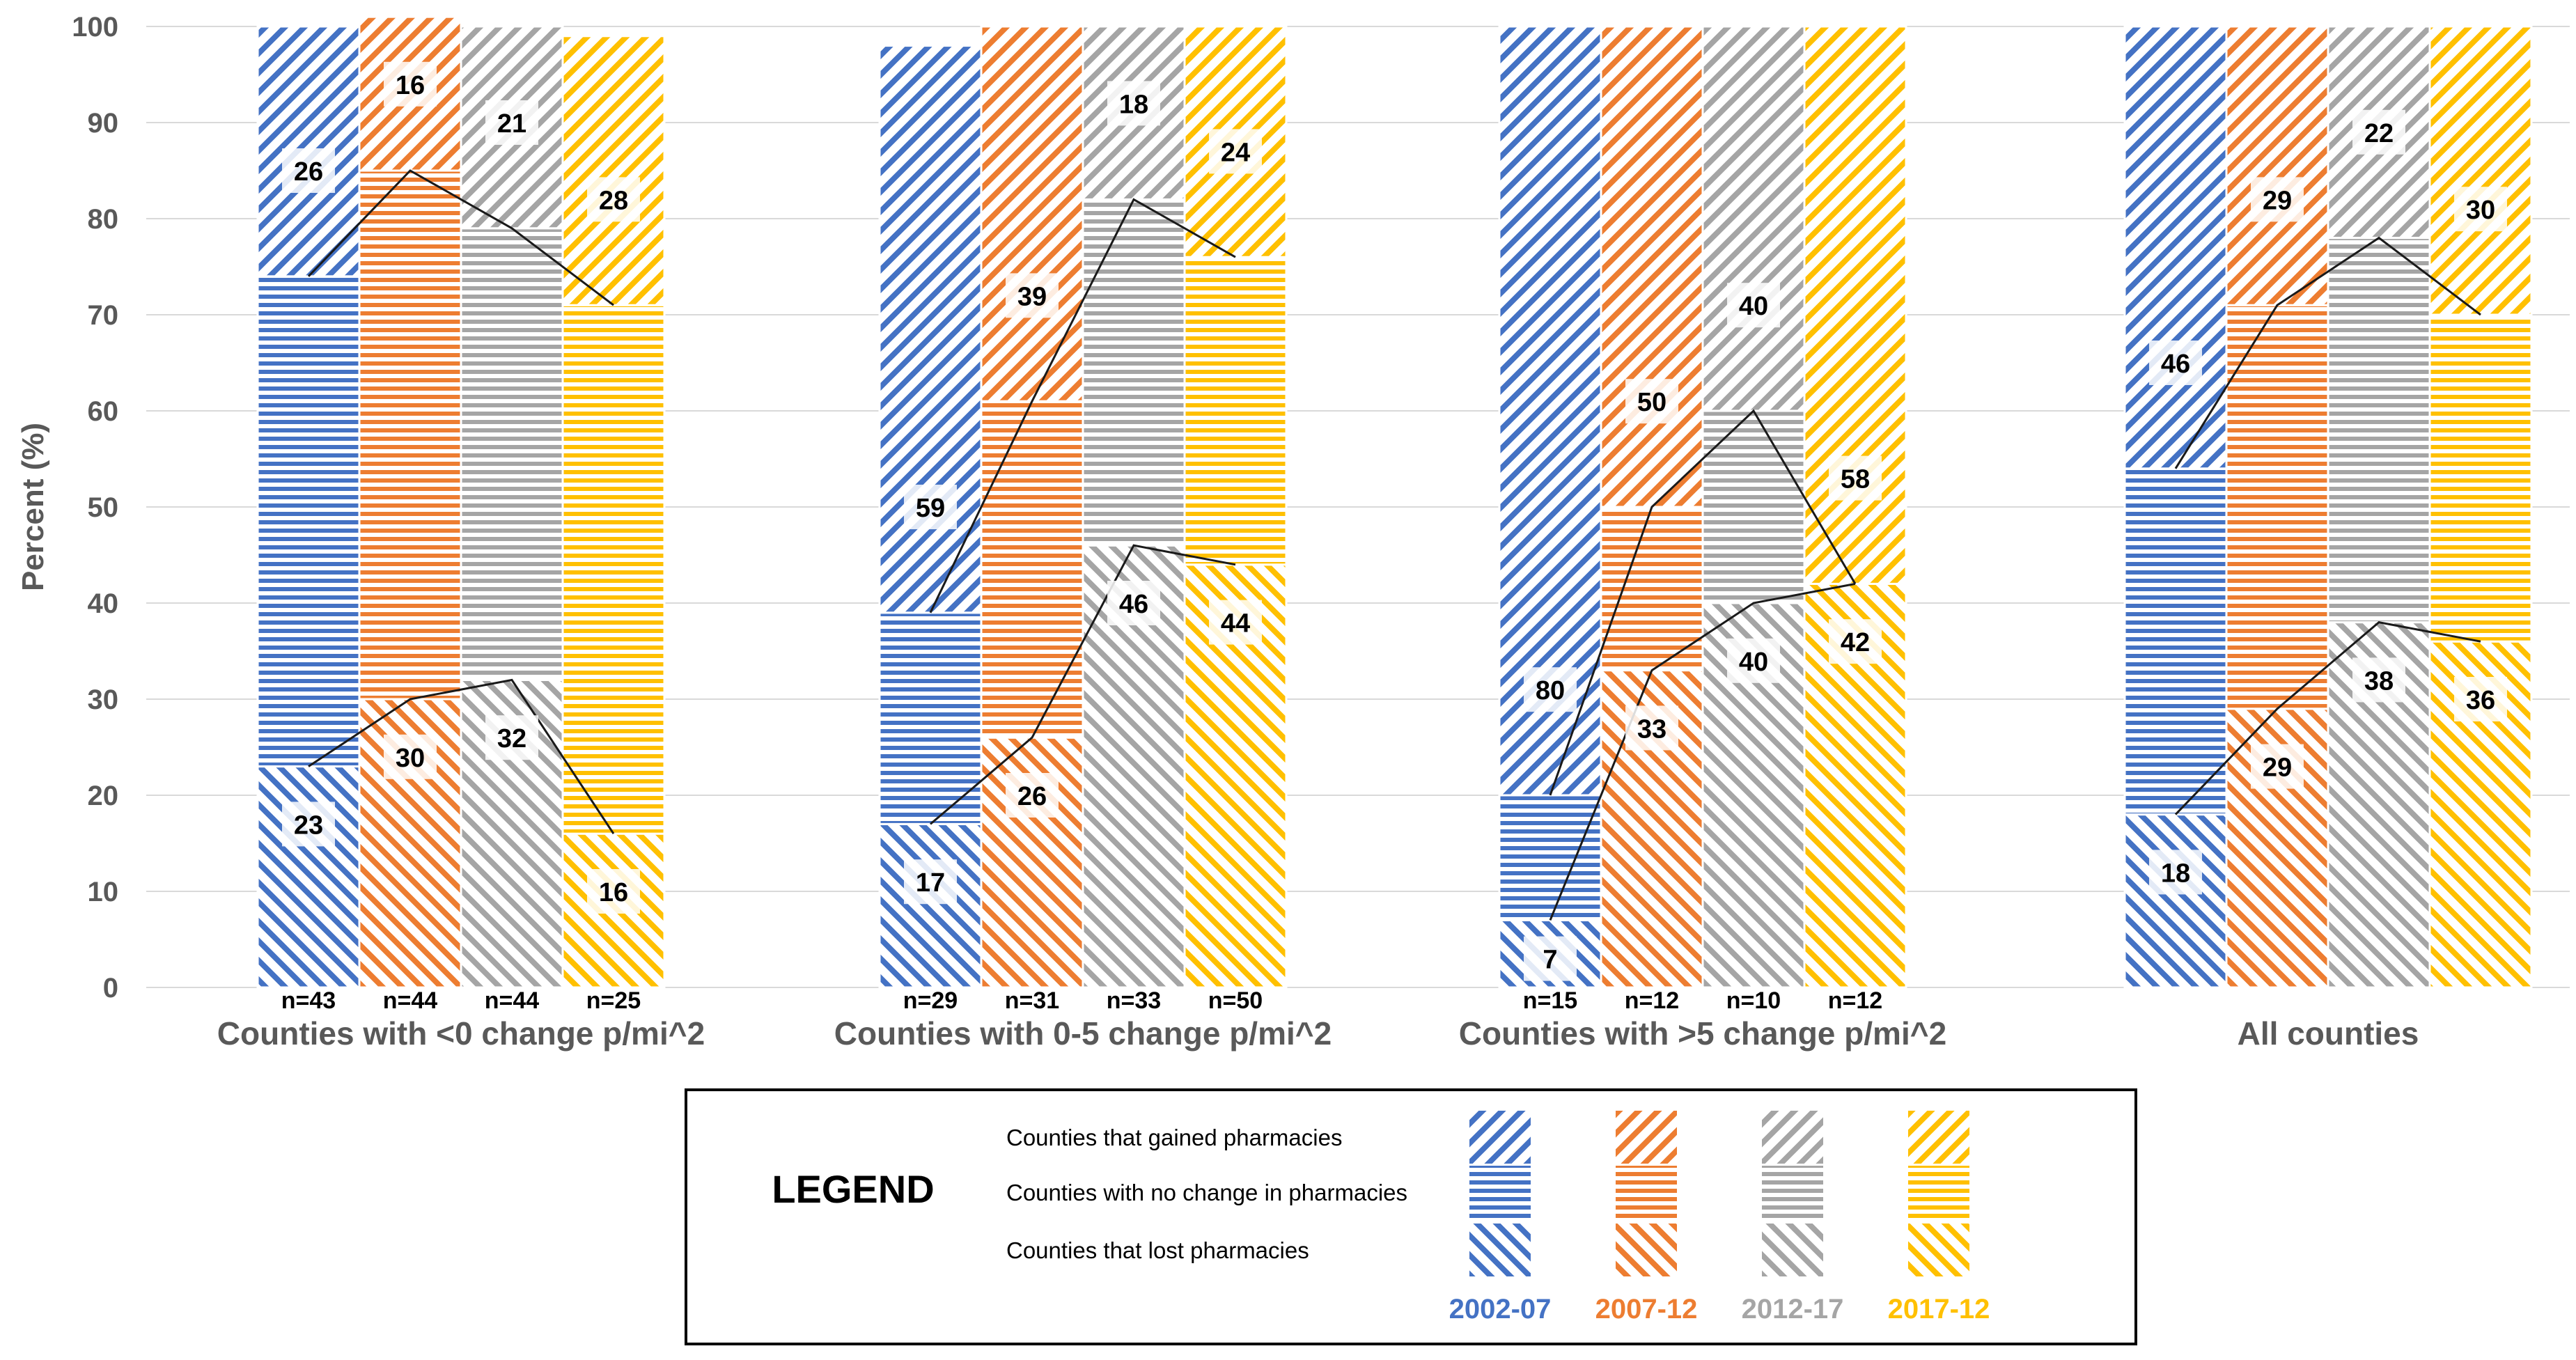 This screenshot has width=2576, height=1360. I want to click on n-label: n=44, so click(512, 1000).